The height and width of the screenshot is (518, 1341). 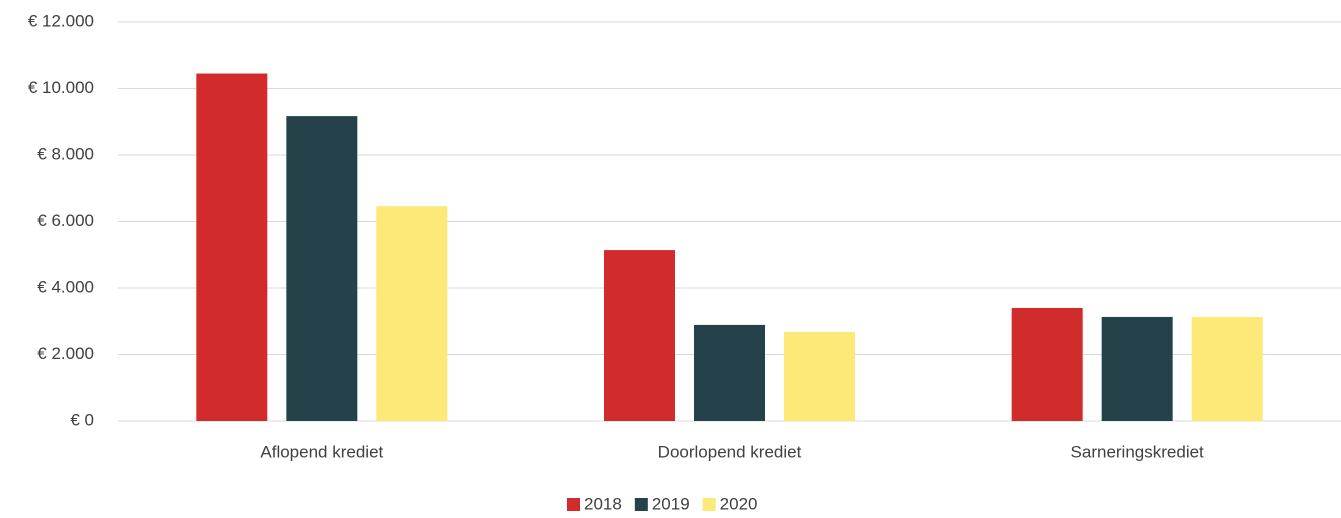 I want to click on y-tick-label: € 0, so click(x=82, y=419).